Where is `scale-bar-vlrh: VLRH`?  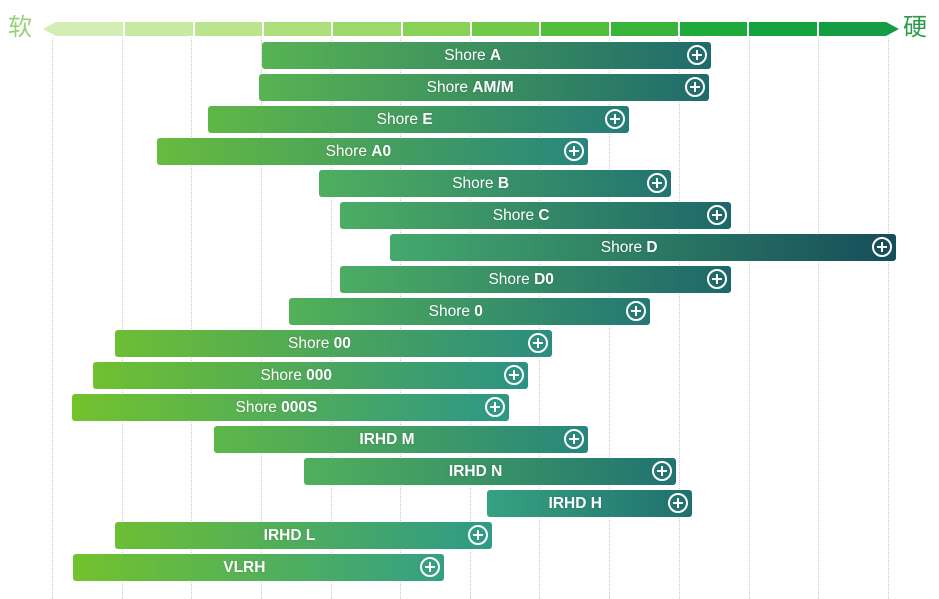 scale-bar-vlrh: VLRH is located at coordinates (258, 567).